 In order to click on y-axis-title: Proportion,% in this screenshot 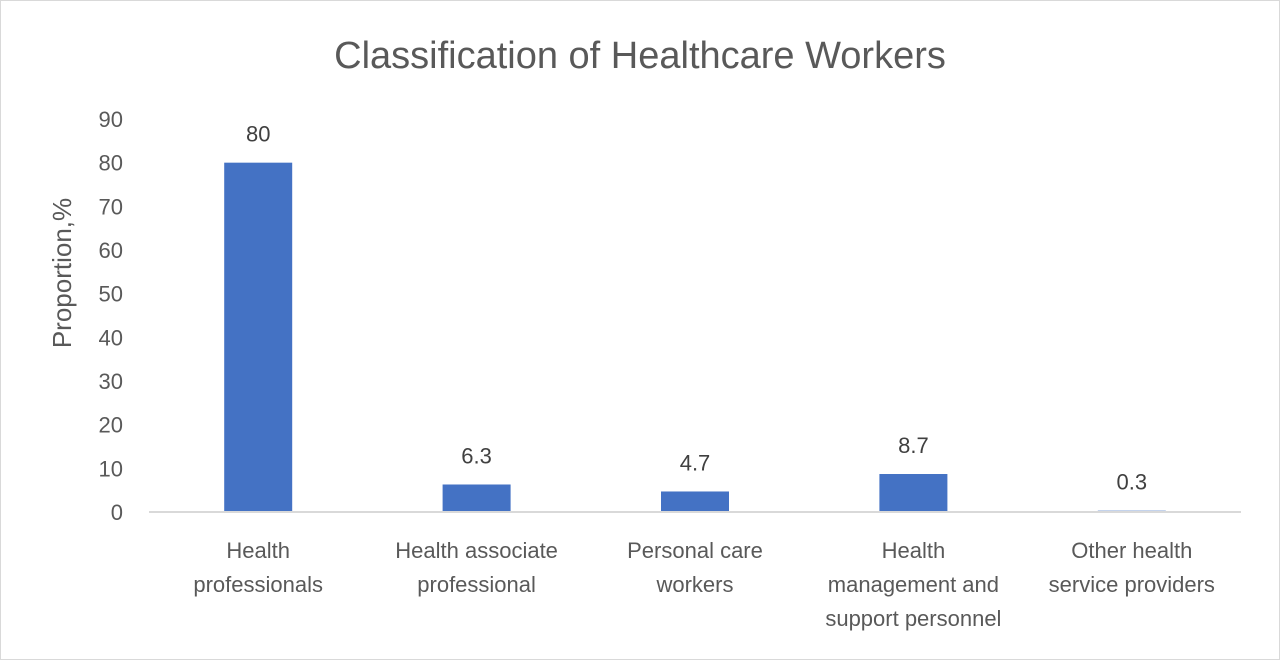, I will do `click(62, 273)`.